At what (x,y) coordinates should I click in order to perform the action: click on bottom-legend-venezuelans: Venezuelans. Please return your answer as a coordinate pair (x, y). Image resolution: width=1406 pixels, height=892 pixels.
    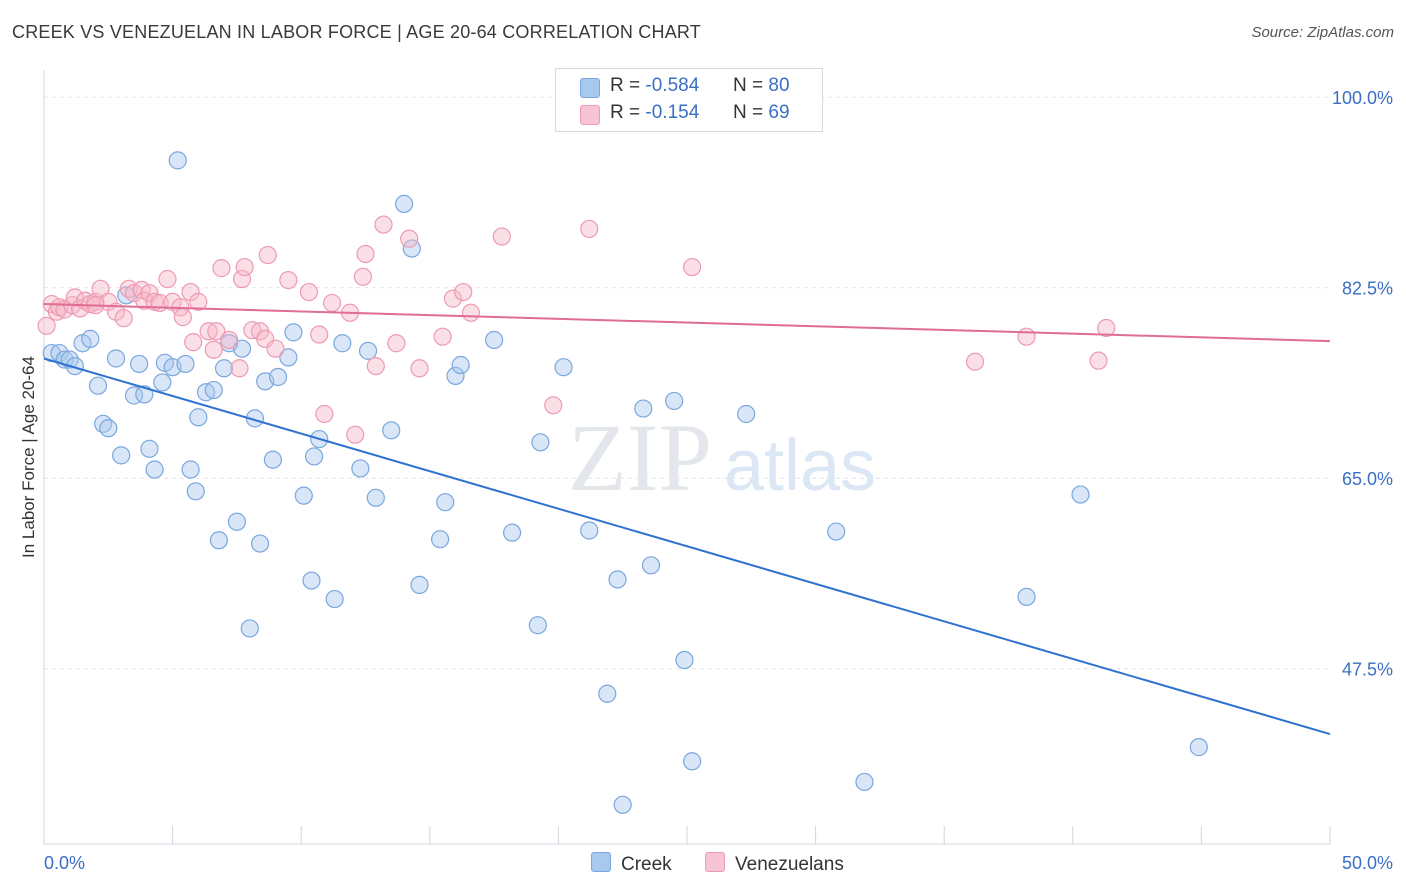
    Looking at the image, I should click on (774, 864).